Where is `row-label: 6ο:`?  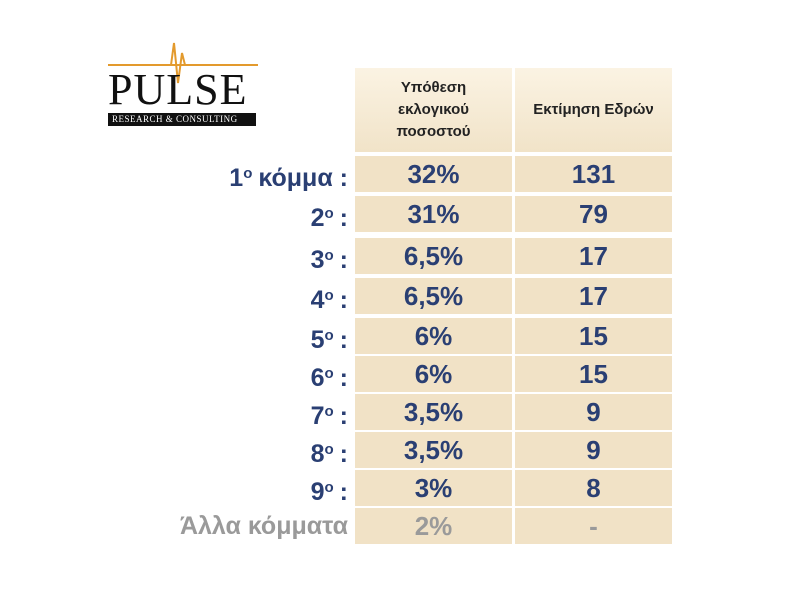
row-label: 6ο: is located at coordinates (183, 374).